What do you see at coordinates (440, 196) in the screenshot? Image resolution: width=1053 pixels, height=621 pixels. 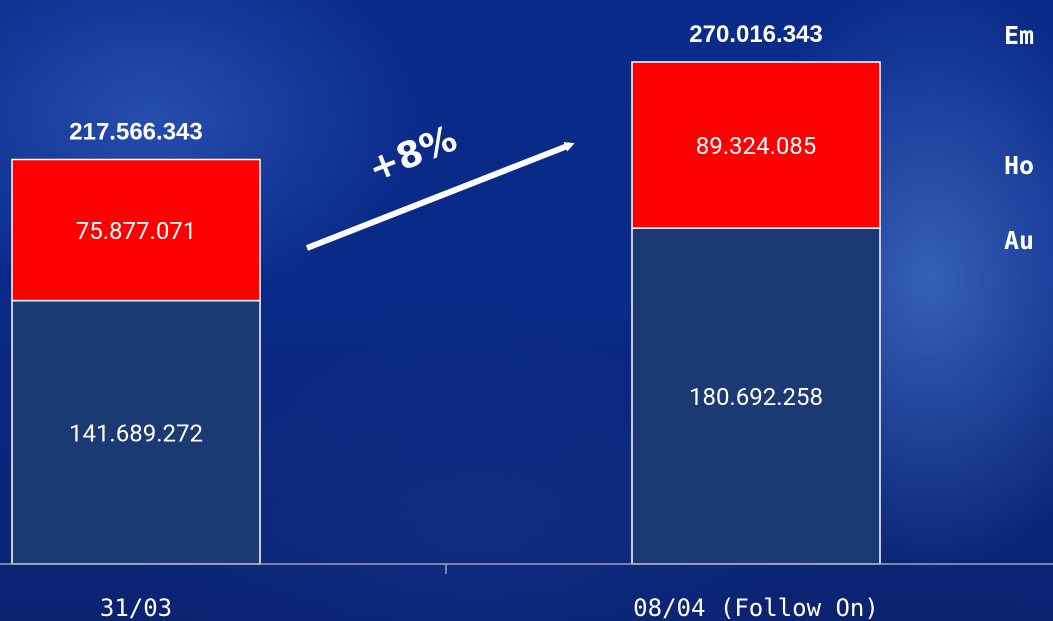 I see `growth-arrow` at bounding box center [440, 196].